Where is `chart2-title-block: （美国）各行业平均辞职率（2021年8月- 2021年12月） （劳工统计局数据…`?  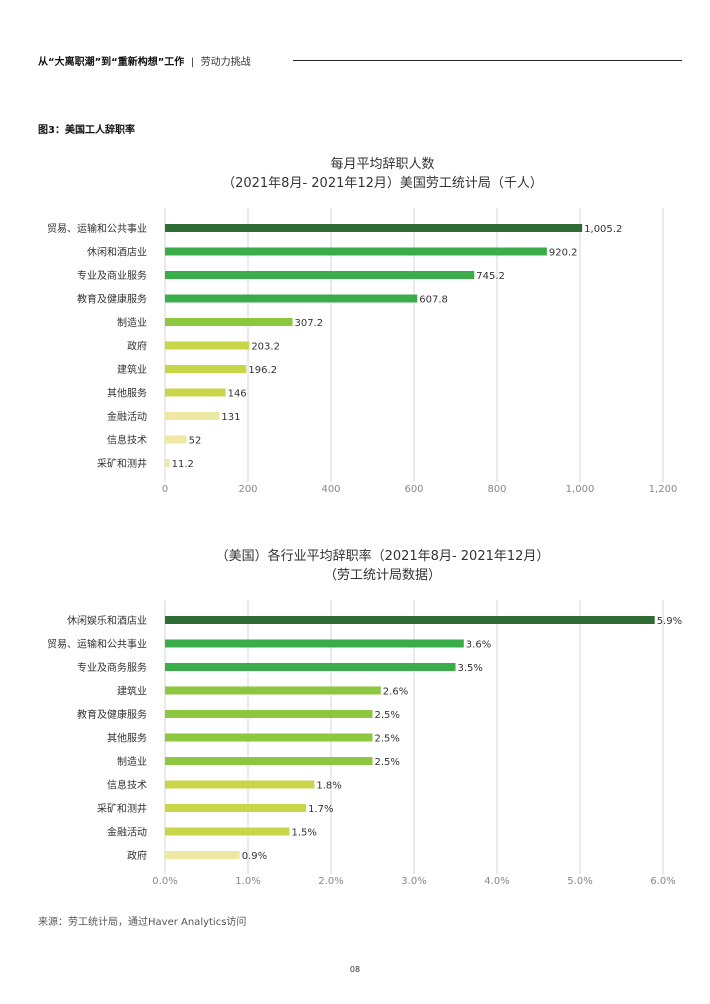
chart2-title-block: （美国）各行业平均辞职率（2021年8月- 2021年12月） （劳工统计局数据… is located at coordinates (355, 566).